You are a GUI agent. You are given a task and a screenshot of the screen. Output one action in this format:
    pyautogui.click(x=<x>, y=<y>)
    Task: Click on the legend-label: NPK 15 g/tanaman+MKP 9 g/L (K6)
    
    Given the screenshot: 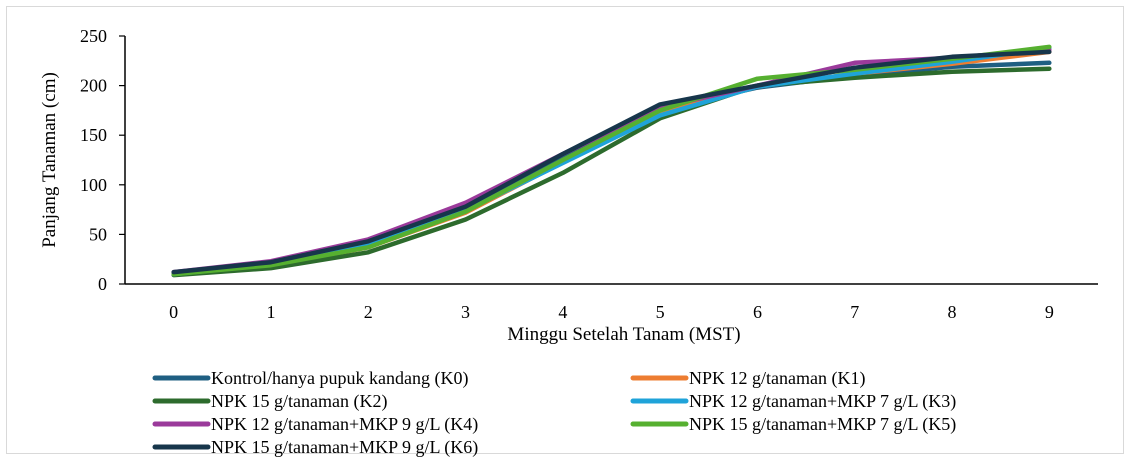 What is the action you would take?
    pyautogui.click(x=344, y=447)
    